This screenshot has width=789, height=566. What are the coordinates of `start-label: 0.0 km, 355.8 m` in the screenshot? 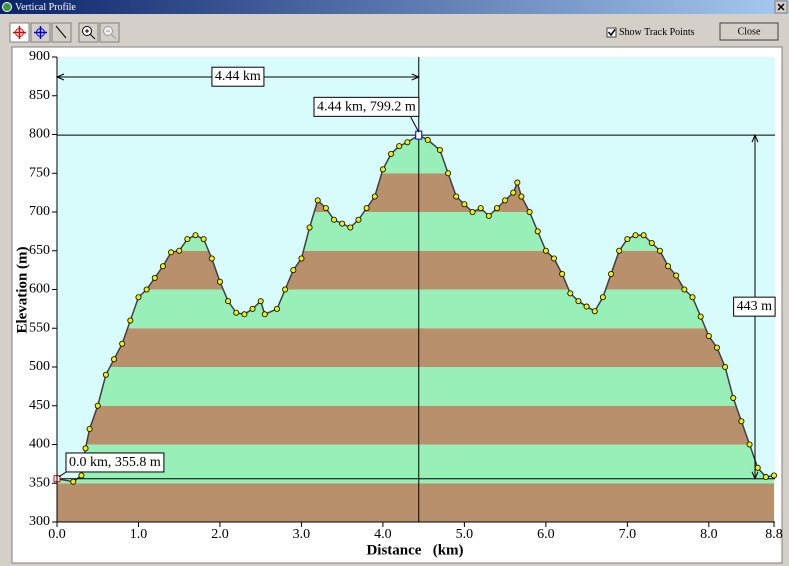 It's located at (115, 462).